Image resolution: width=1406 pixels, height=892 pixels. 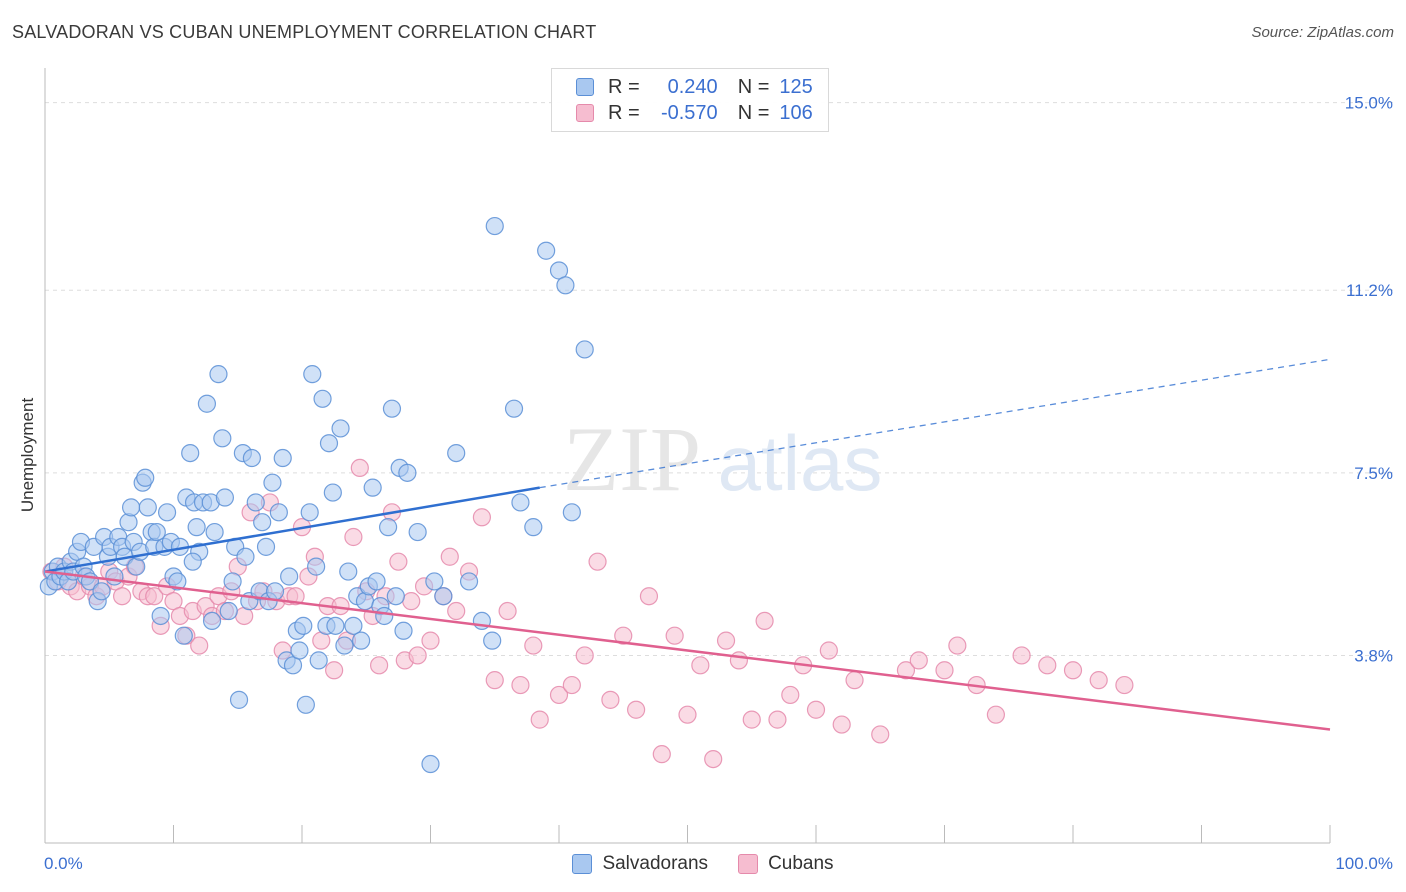 What do you see at coordinates (796, 112) in the screenshot?
I see `legend-n-value: 106` at bounding box center [796, 112].